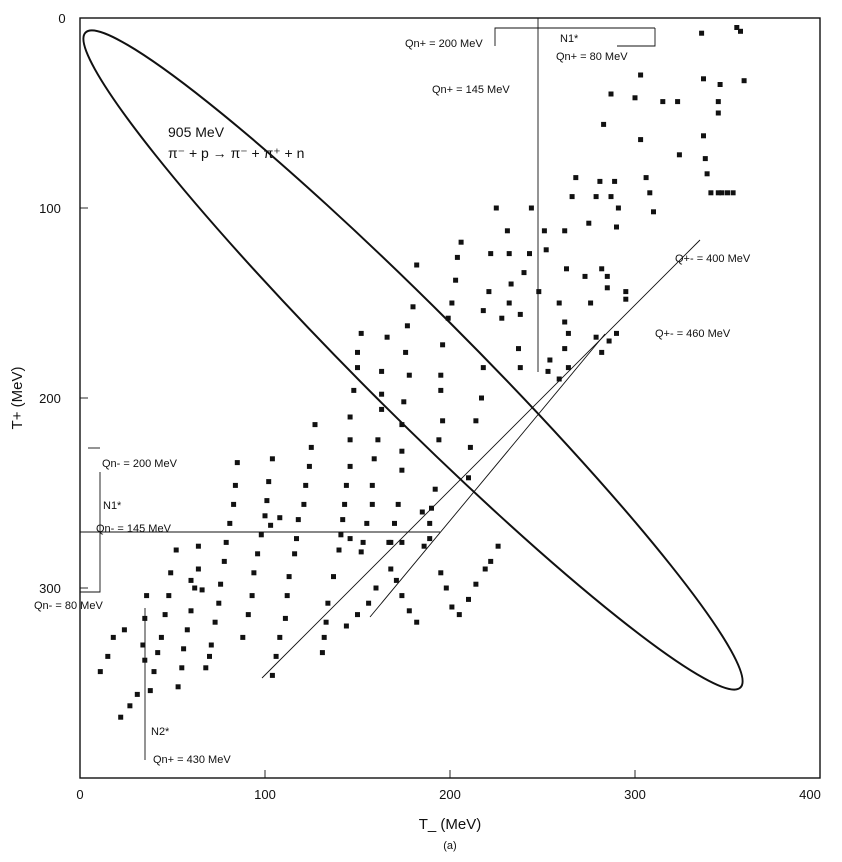 Image resolution: width=842 pixels, height=862 pixels. I want to click on x-tick-label: 0, so click(79, 794).